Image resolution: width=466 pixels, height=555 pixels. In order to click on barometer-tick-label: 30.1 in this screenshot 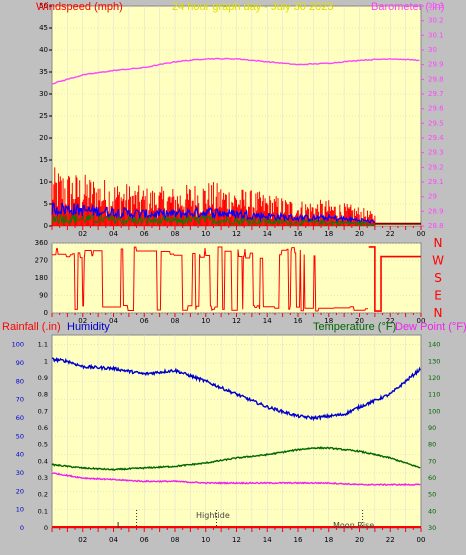, I will do `click(436, 35)`.